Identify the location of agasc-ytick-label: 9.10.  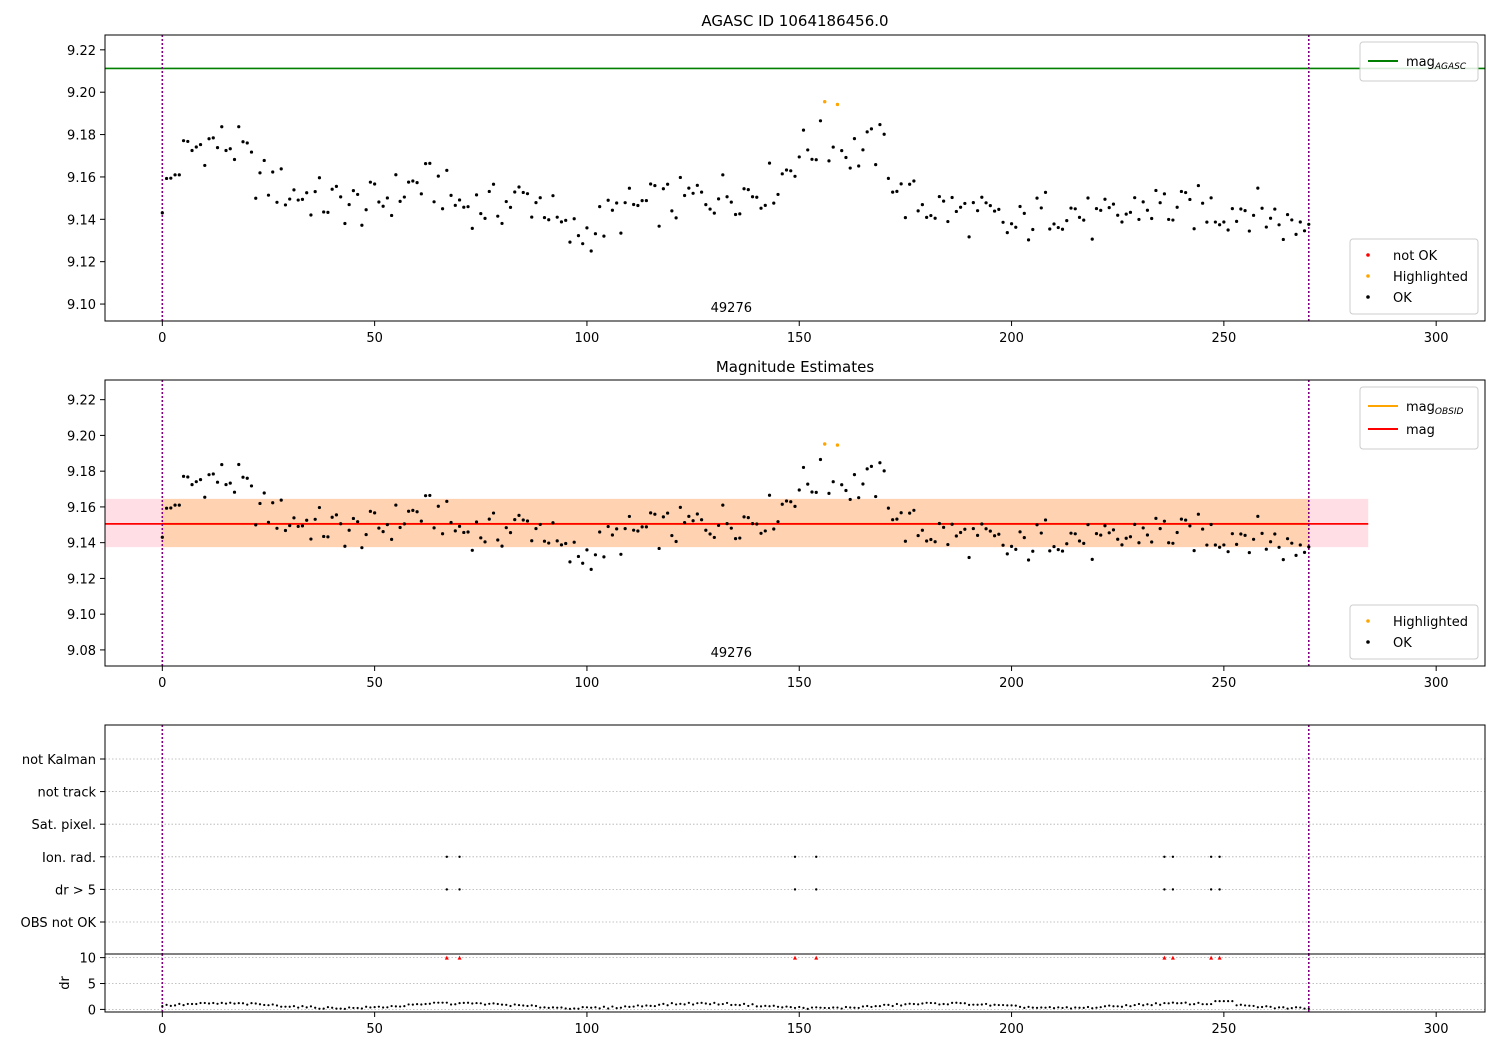
(81, 305).